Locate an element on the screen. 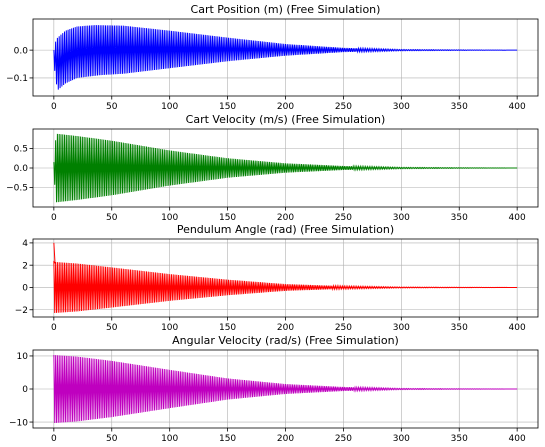 The width and height of the screenshot is (545, 447). subplot-title: Pendulum Angle (rad) (Free Simulation) is located at coordinates (285, 229).